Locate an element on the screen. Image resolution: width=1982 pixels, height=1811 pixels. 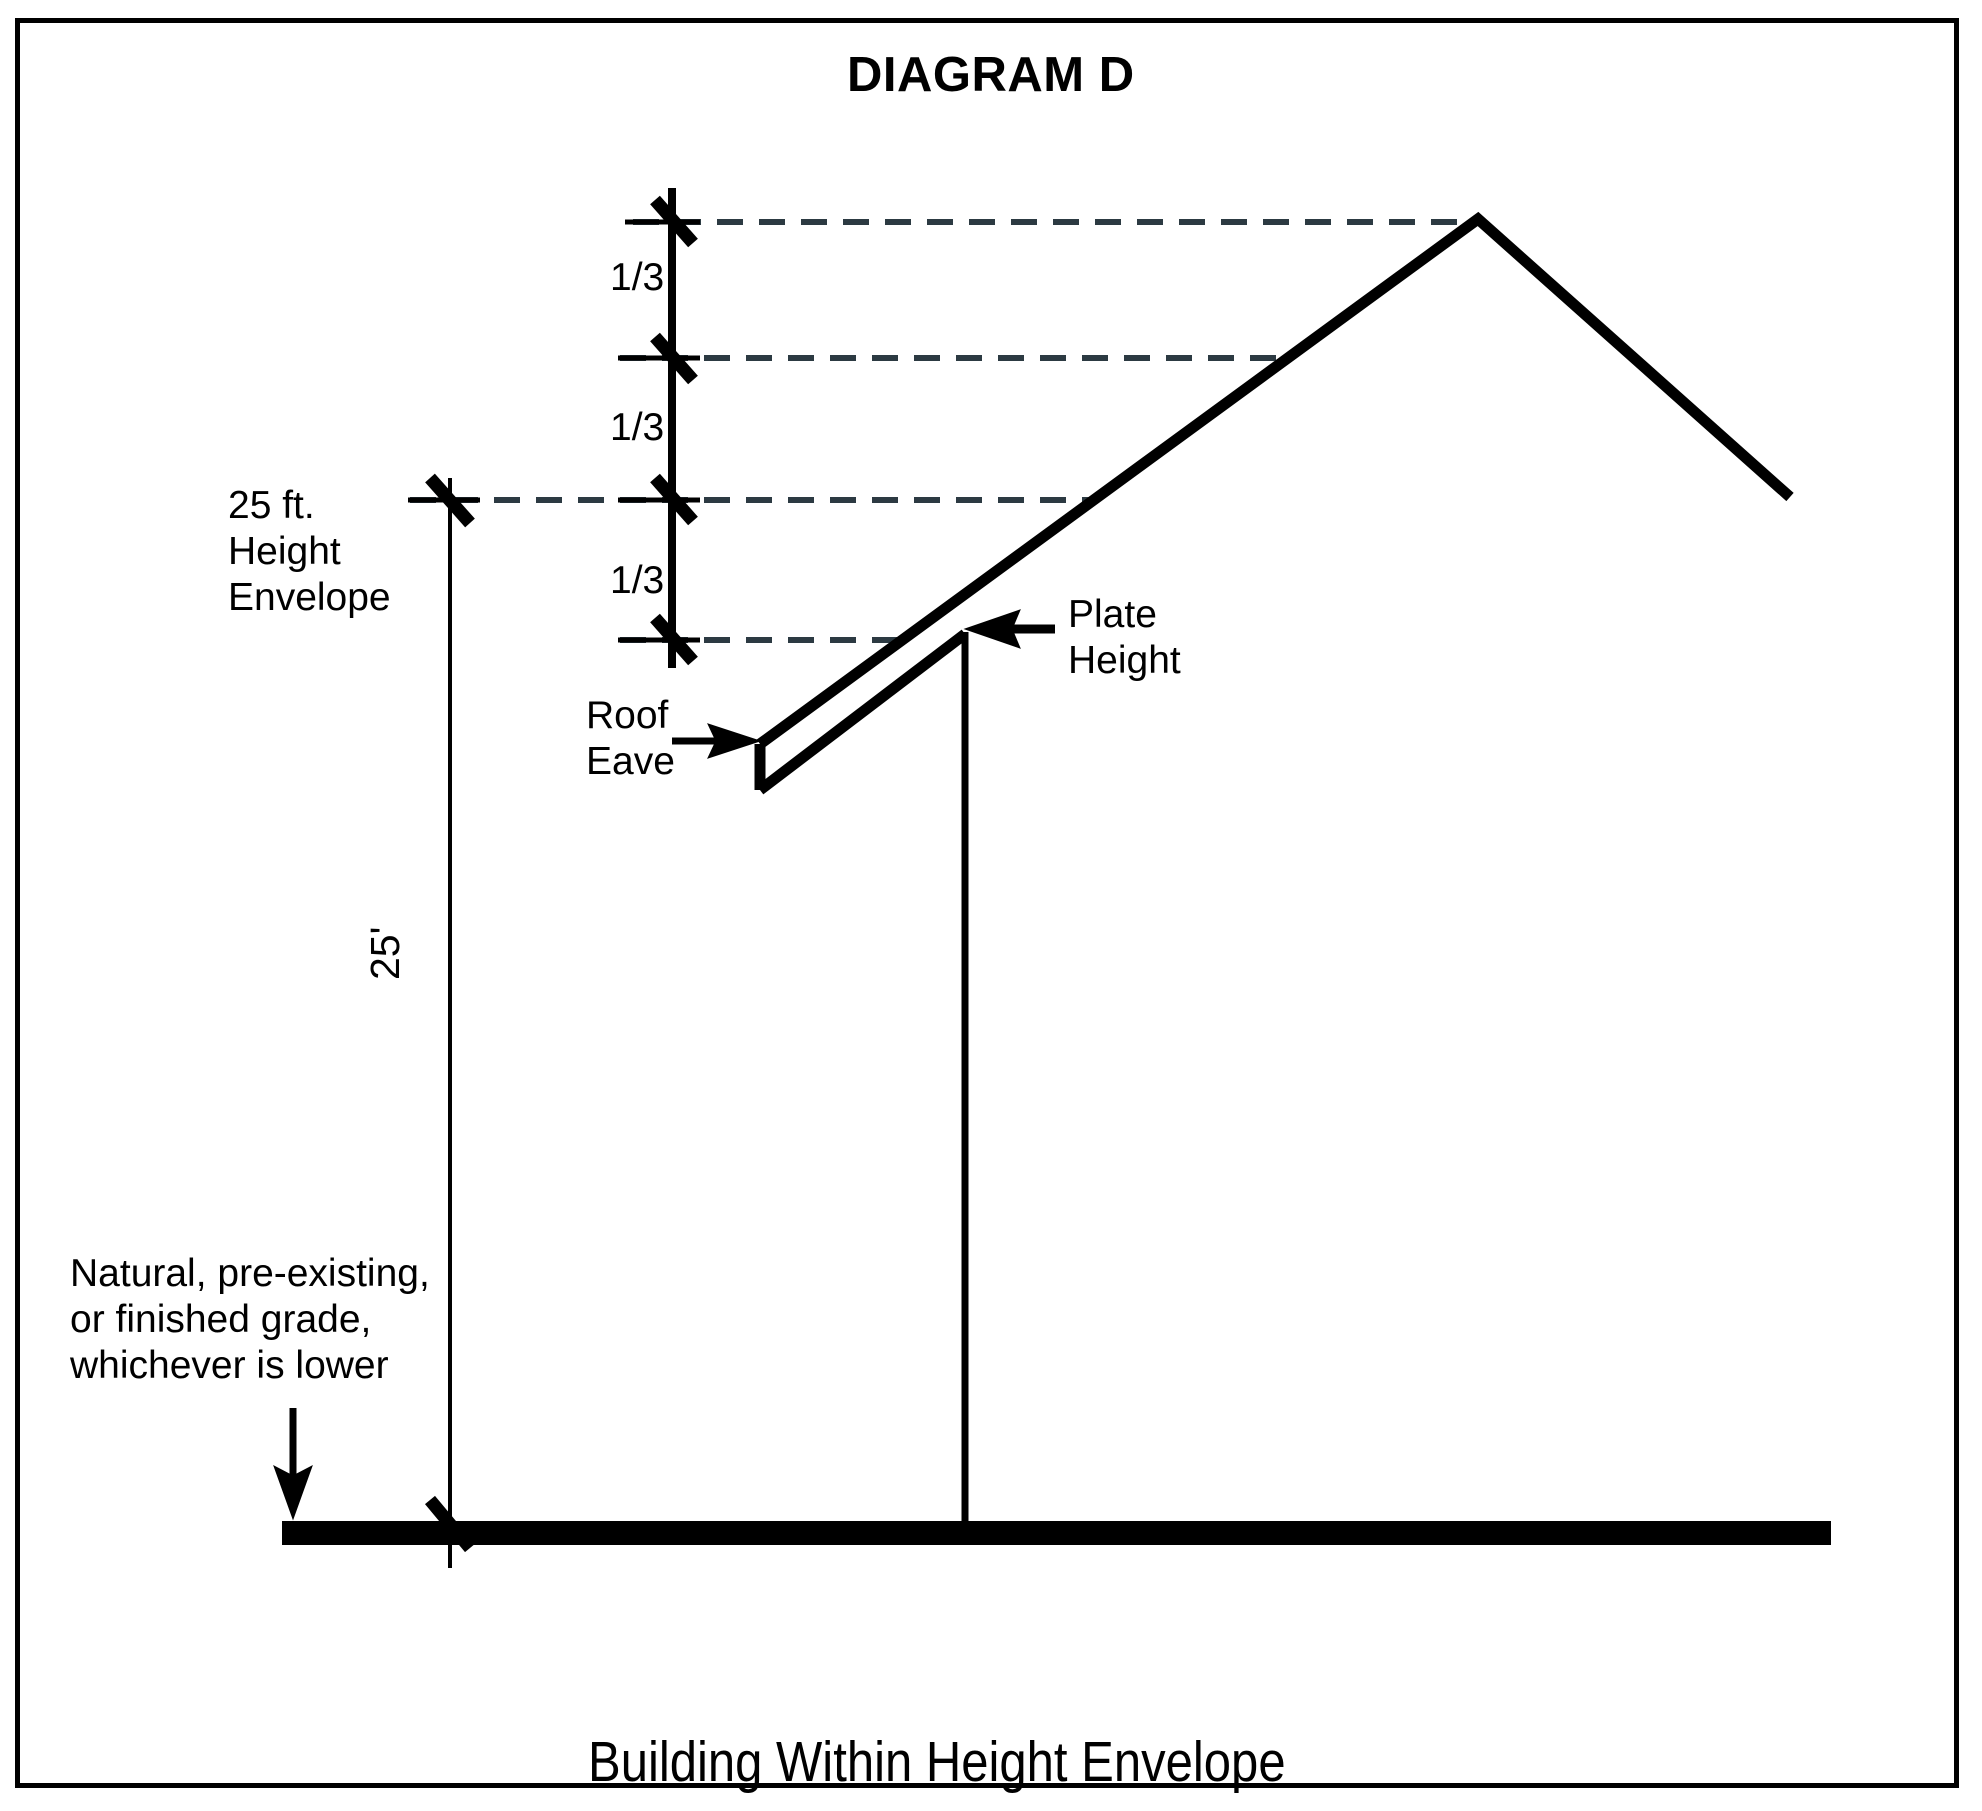
third-fraction-label-3: 1/3 is located at coordinates (637, 580).